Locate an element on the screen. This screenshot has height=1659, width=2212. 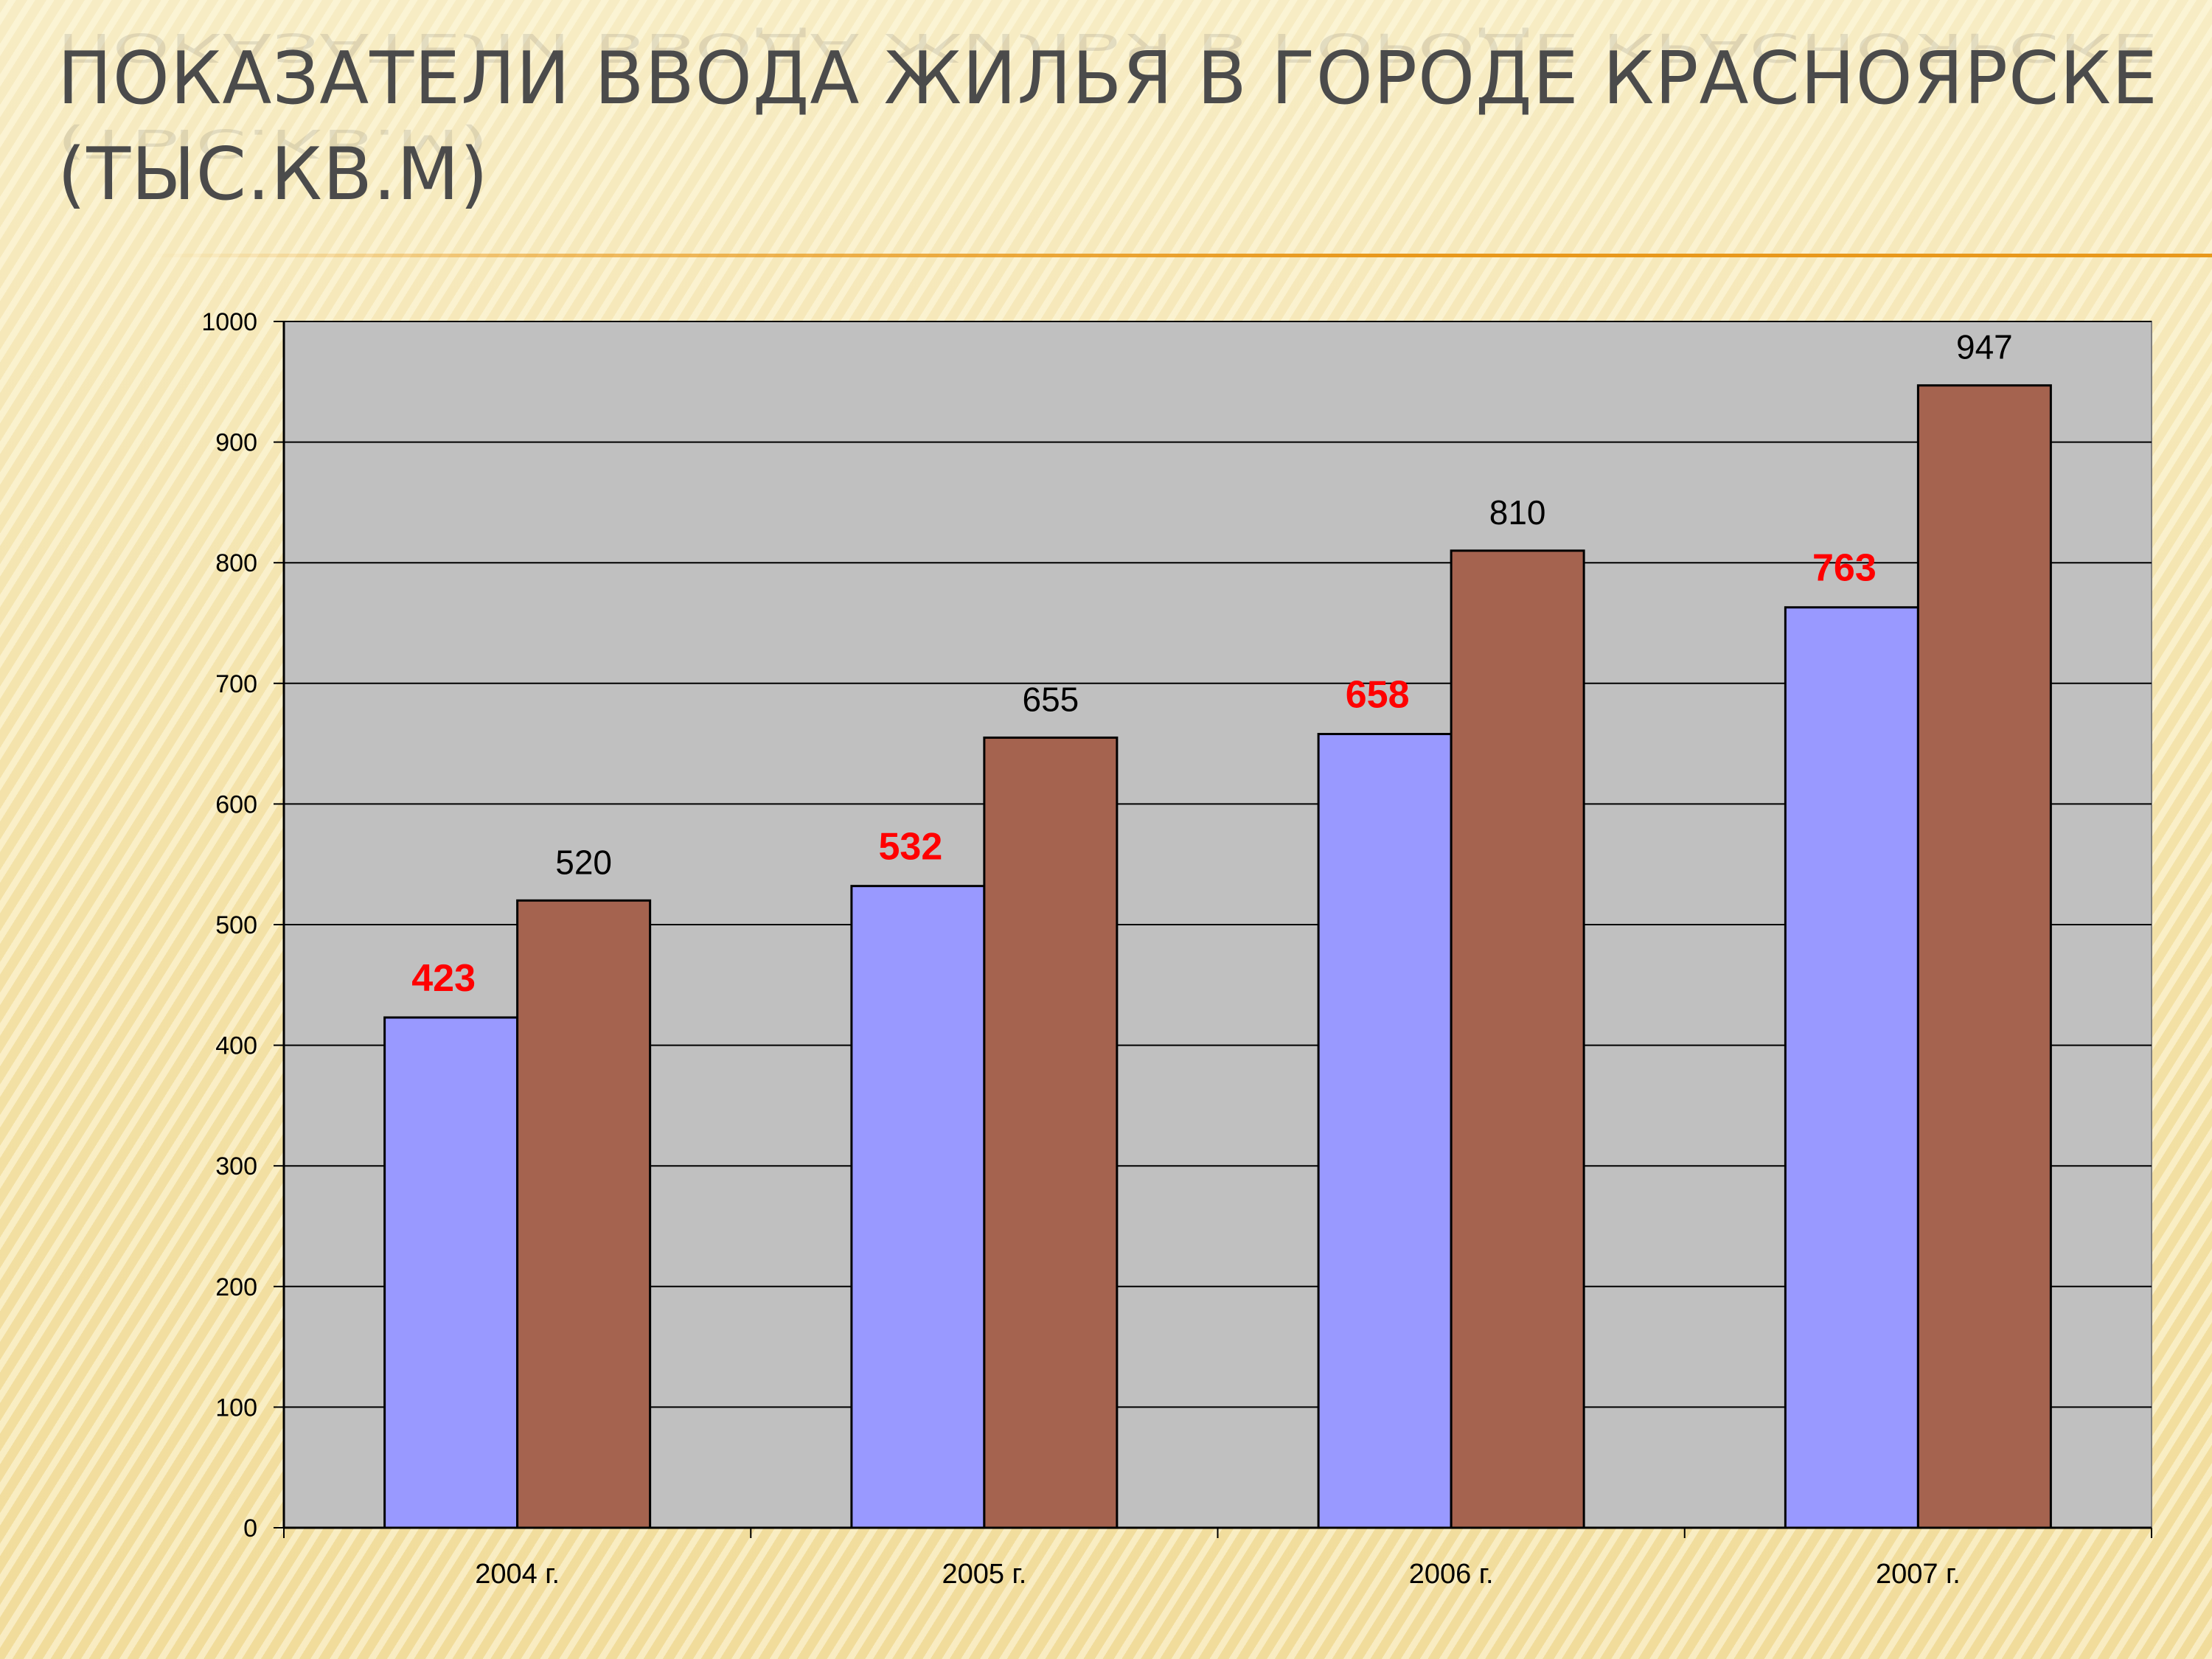
y-tick-label: 800 is located at coordinates (236, 563).